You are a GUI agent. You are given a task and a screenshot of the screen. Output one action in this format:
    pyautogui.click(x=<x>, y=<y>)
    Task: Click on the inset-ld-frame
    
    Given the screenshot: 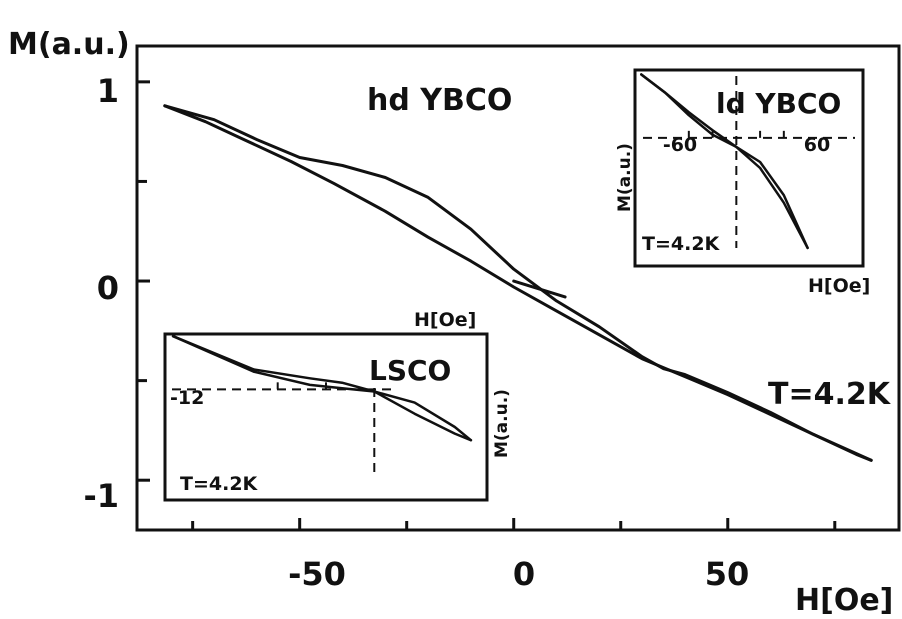 What is the action you would take?
    pyautogui.click(x=749, y=168)
    